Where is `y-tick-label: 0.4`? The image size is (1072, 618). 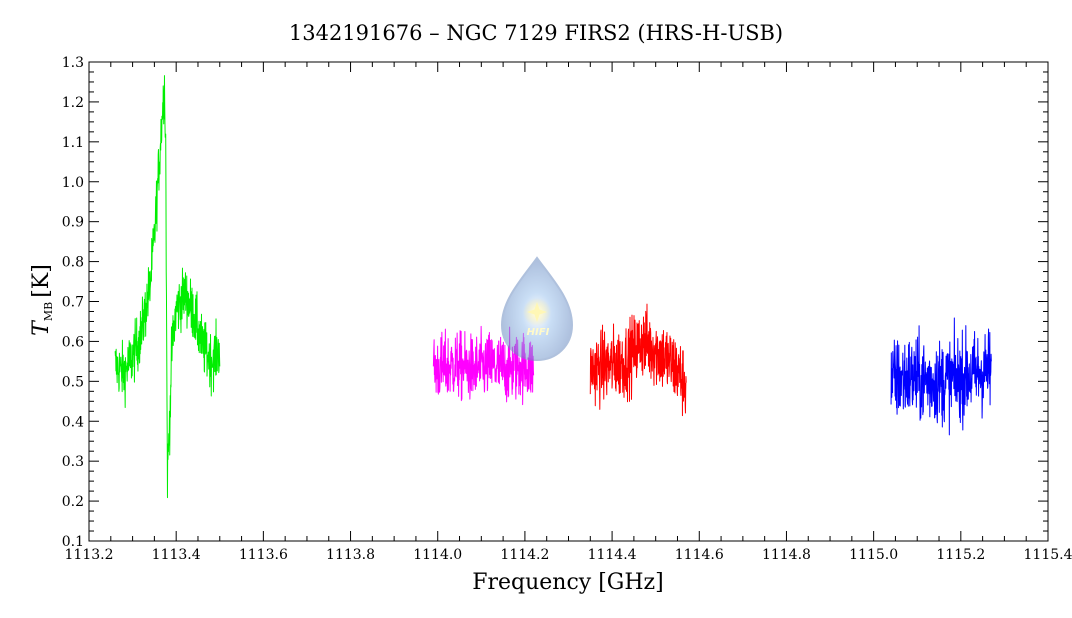
y-tick-label: 0.4 is located at coordinates (73, 422).